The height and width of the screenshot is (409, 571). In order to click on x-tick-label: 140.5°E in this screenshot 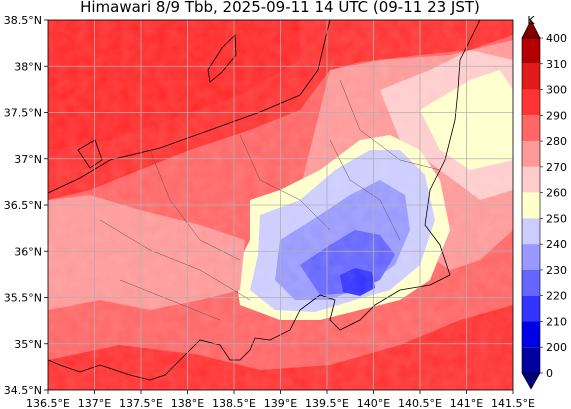, I will do `click(420, 403)`.